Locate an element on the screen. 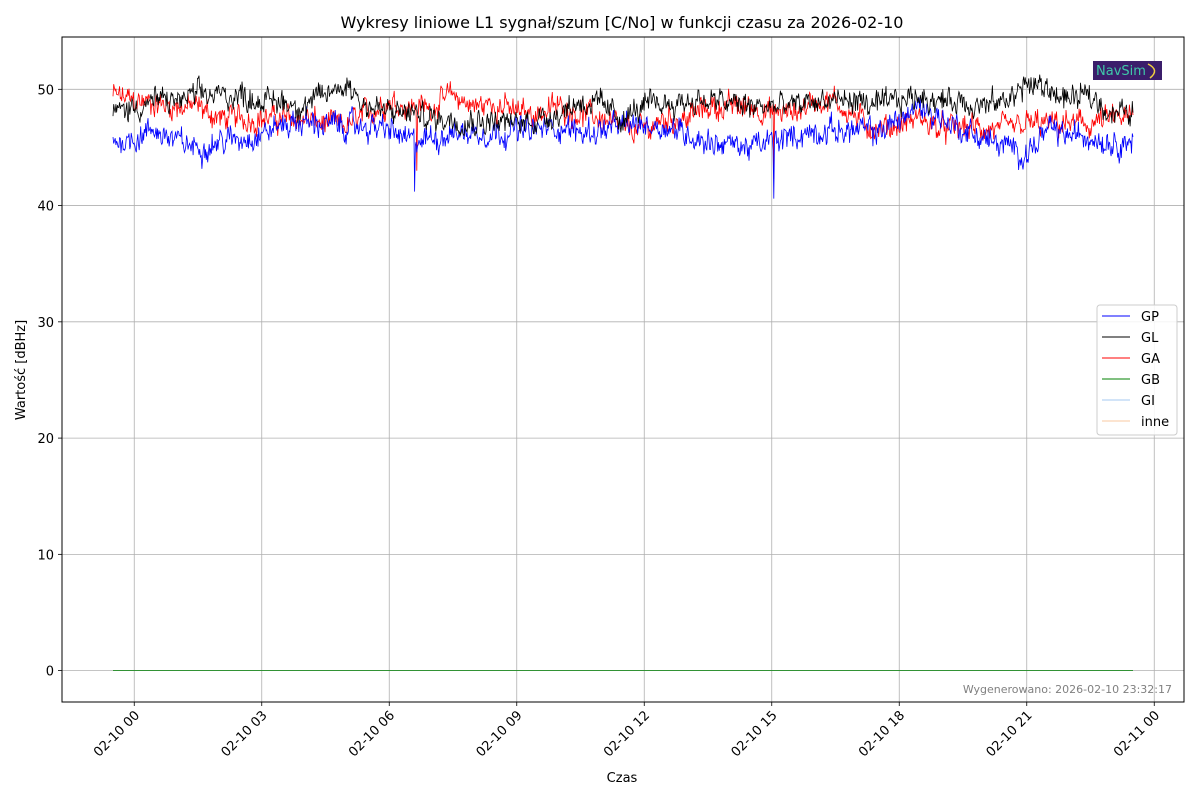 The width and height of the screenshot is (1200, 800). legend-box is located at coordinates (1137, 370).